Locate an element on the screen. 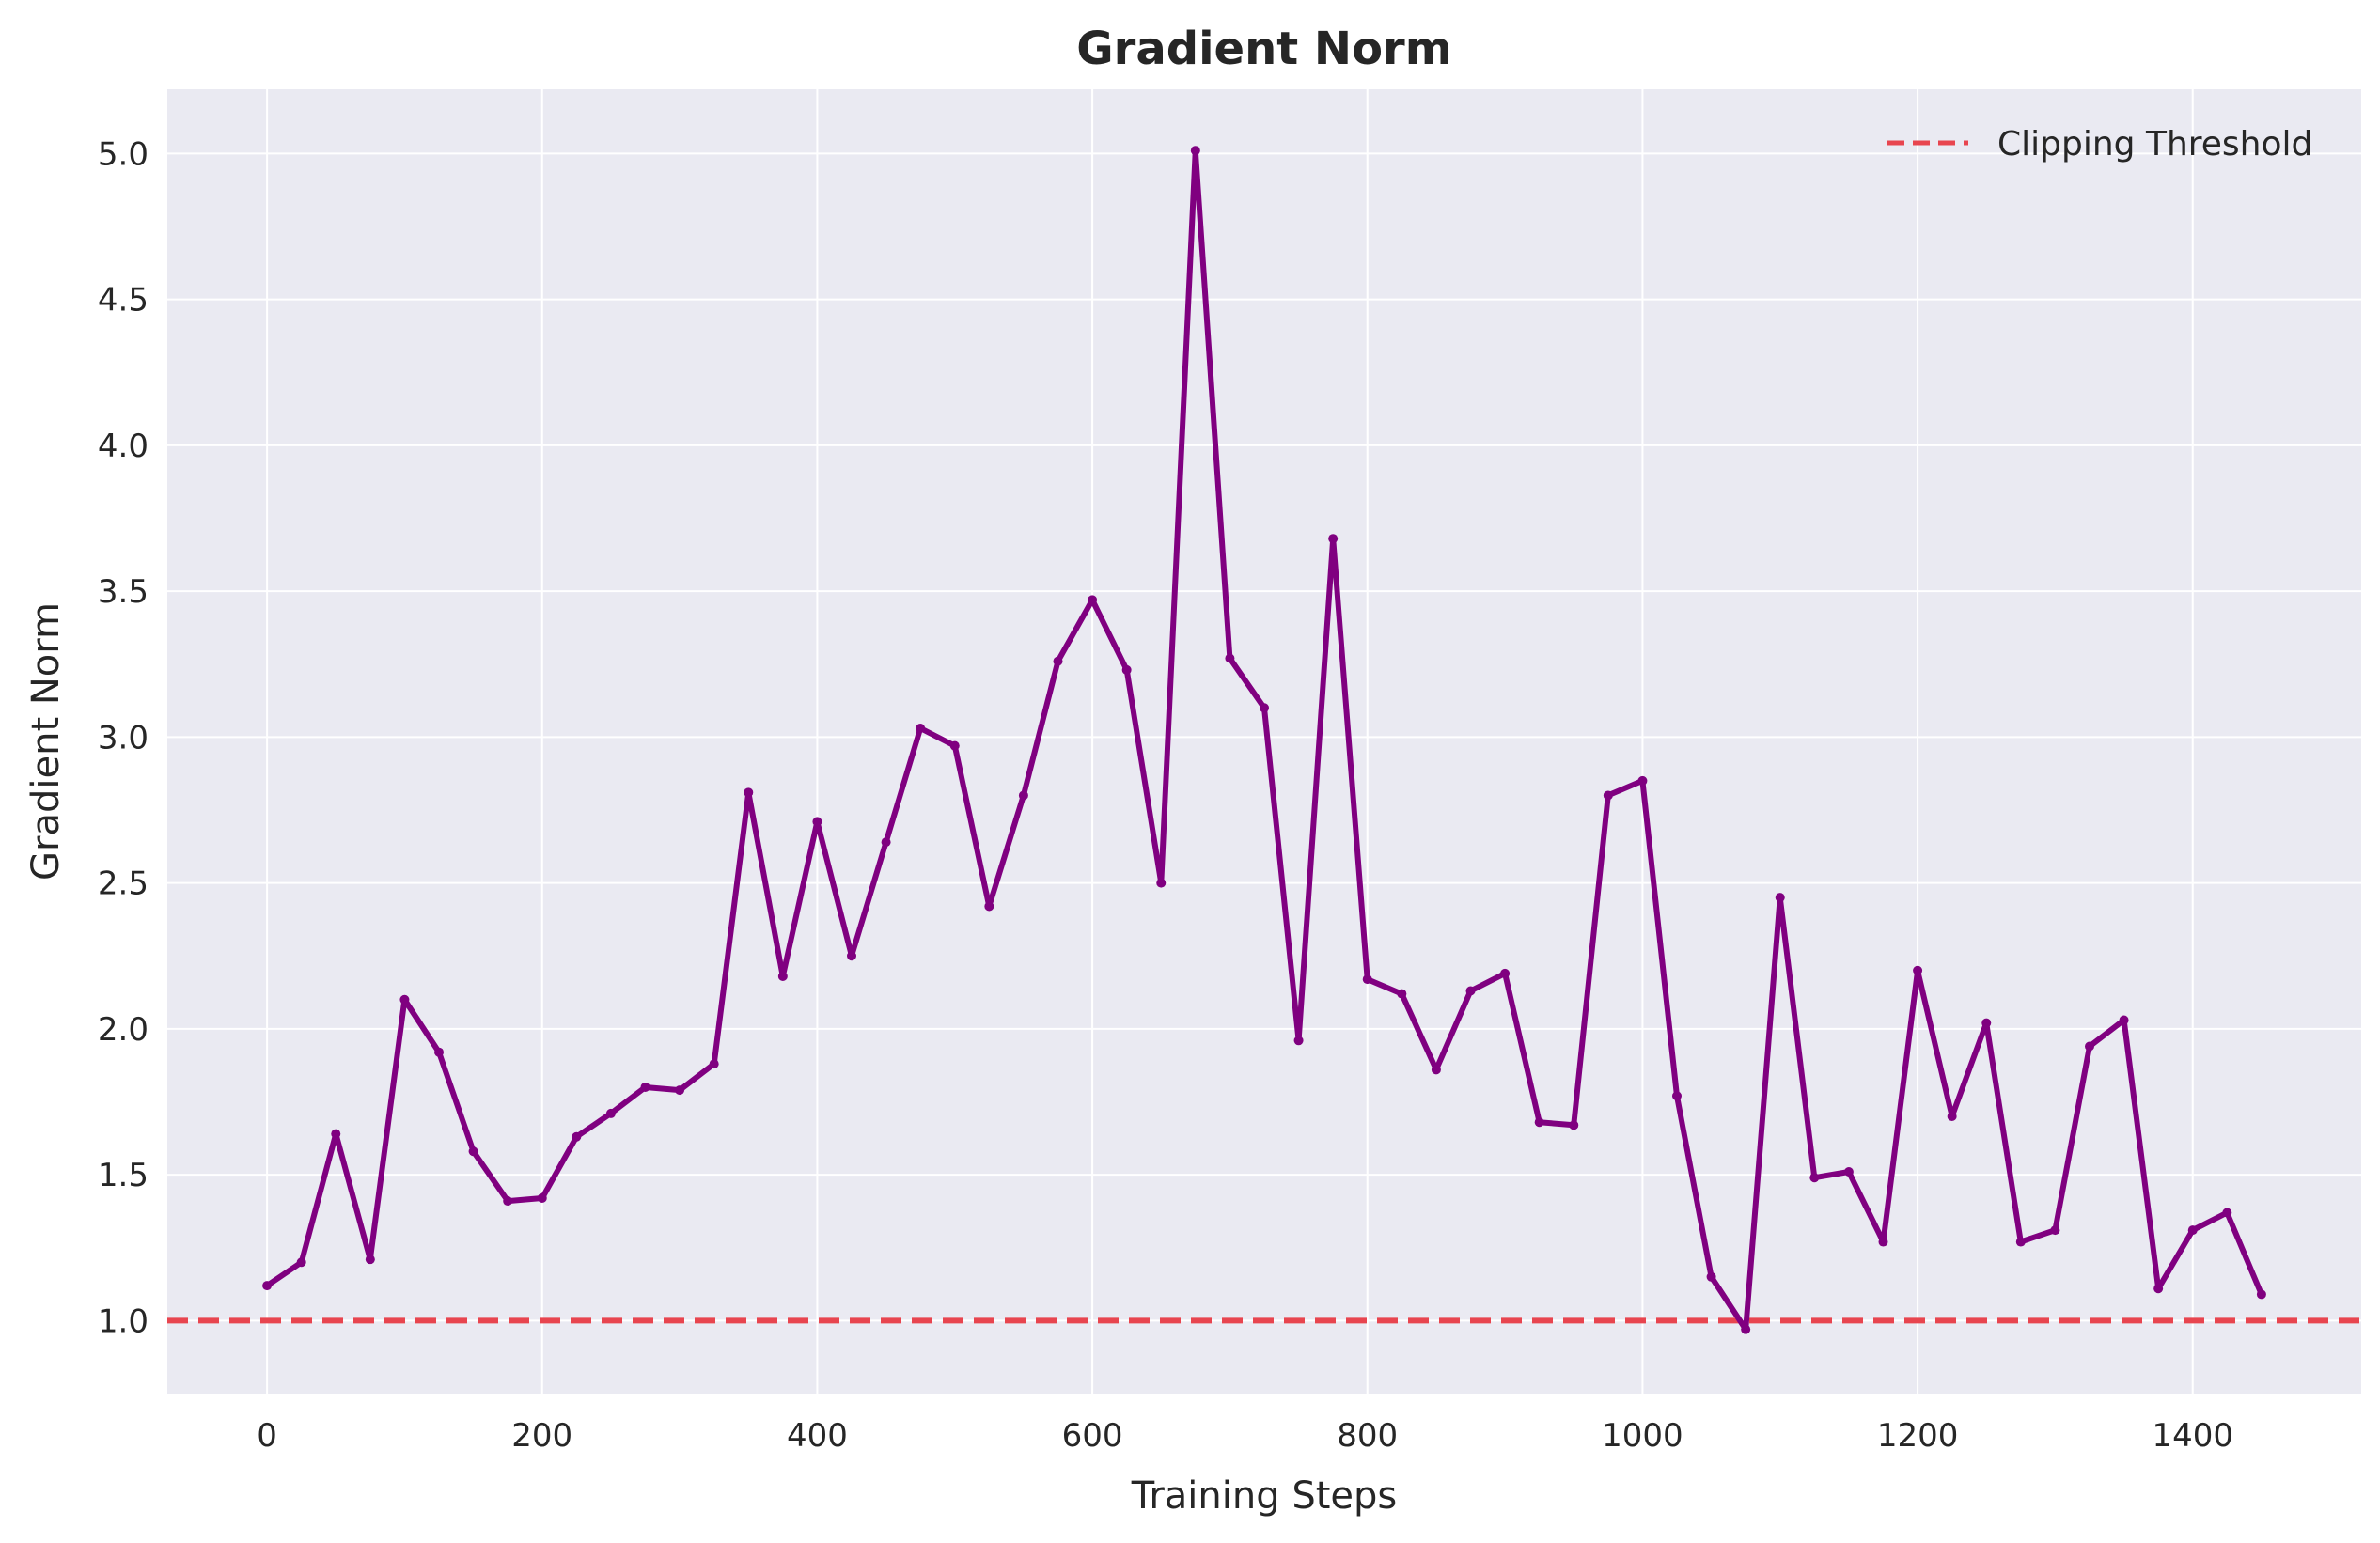  legend: Clipping Threshold is located at coordinates (2099, 144).